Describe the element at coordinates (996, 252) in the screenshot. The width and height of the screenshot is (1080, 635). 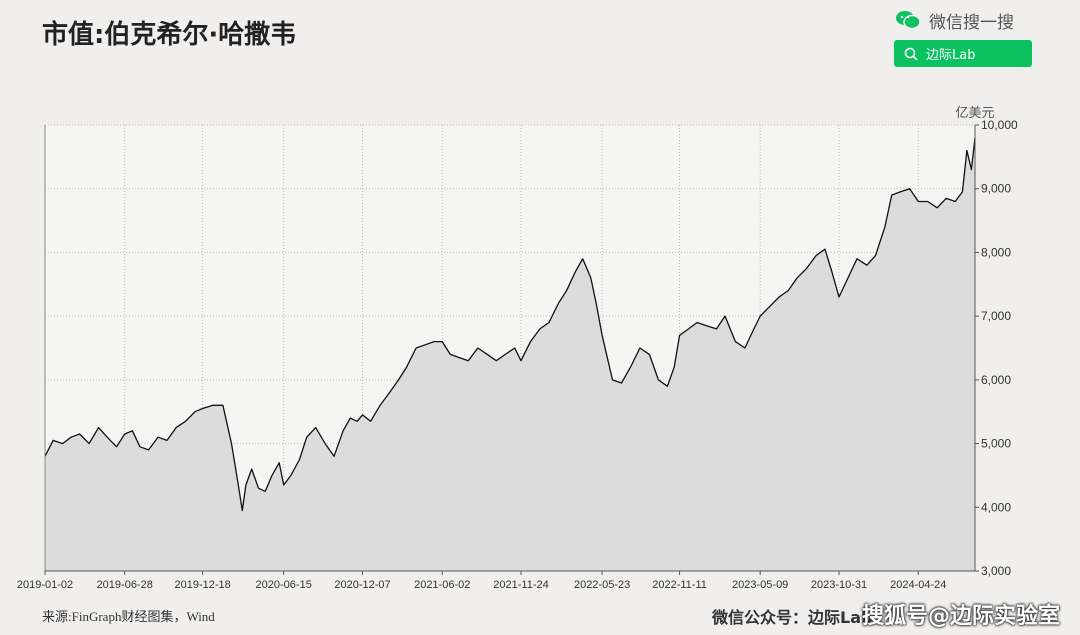
I see `y-tick-label: 8,000` at that location.